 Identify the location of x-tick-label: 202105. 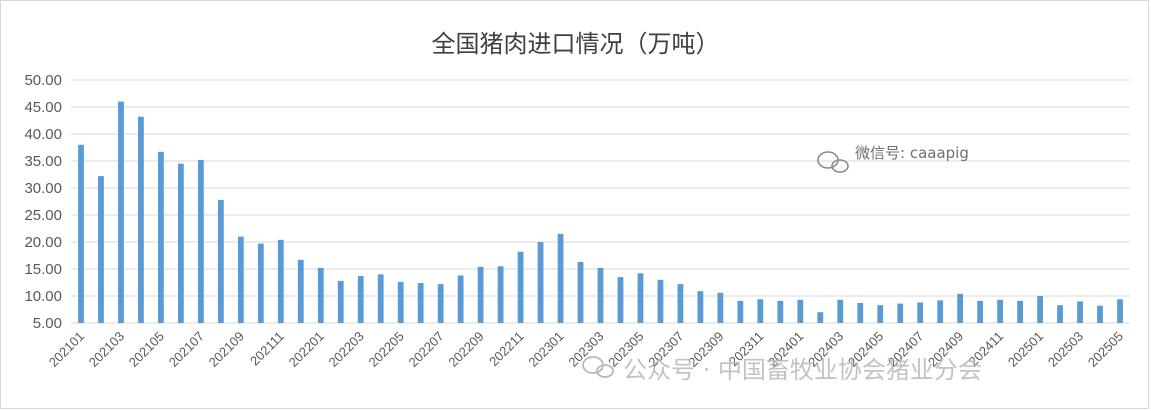
(146, 349).